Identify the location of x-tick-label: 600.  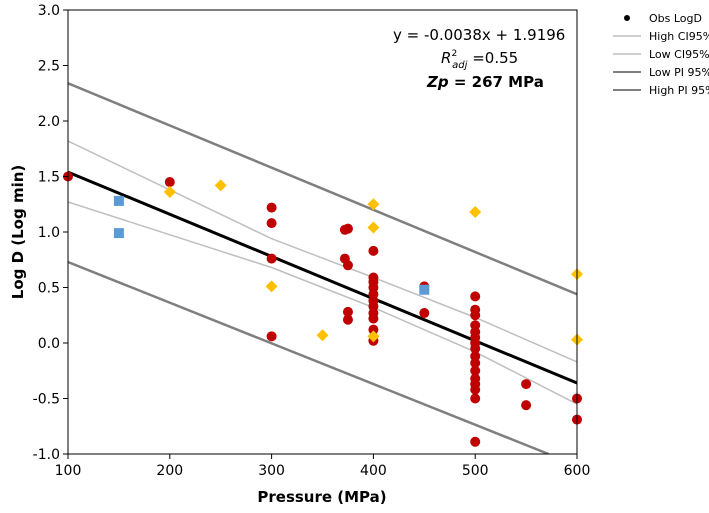
(577, 471).